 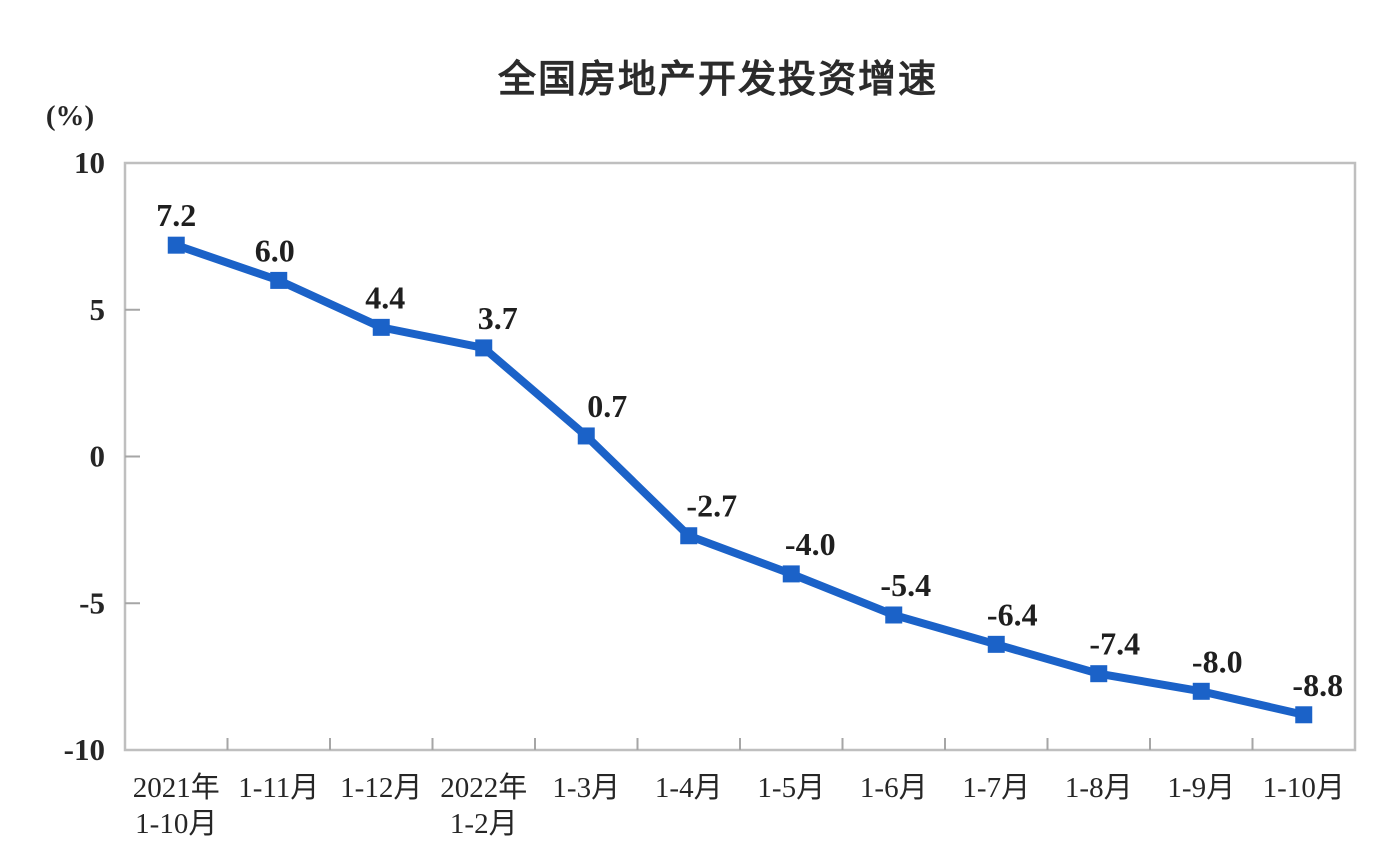 I want to click on x-tick-label: 2021年, so click(x=176, y=787).